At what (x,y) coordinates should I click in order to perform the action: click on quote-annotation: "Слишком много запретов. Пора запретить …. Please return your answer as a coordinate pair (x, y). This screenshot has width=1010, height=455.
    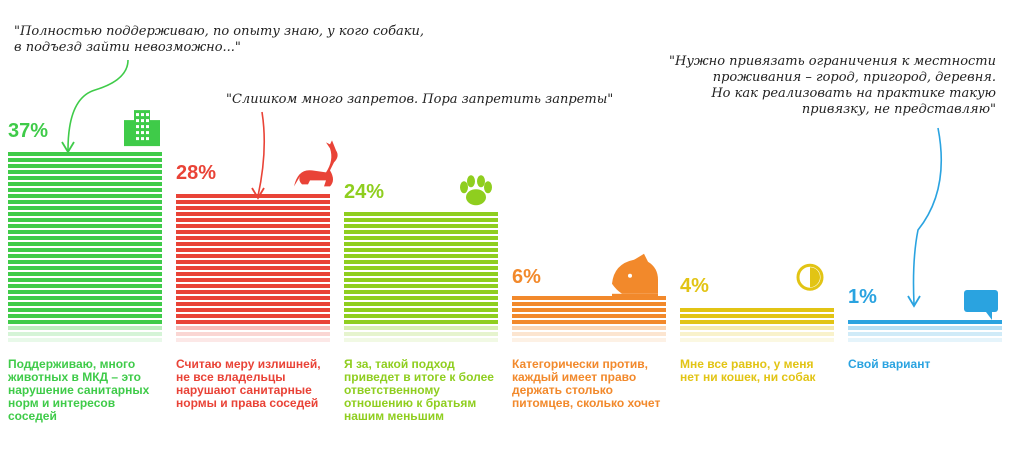
    Looking at the image, I should click on (420, 99).